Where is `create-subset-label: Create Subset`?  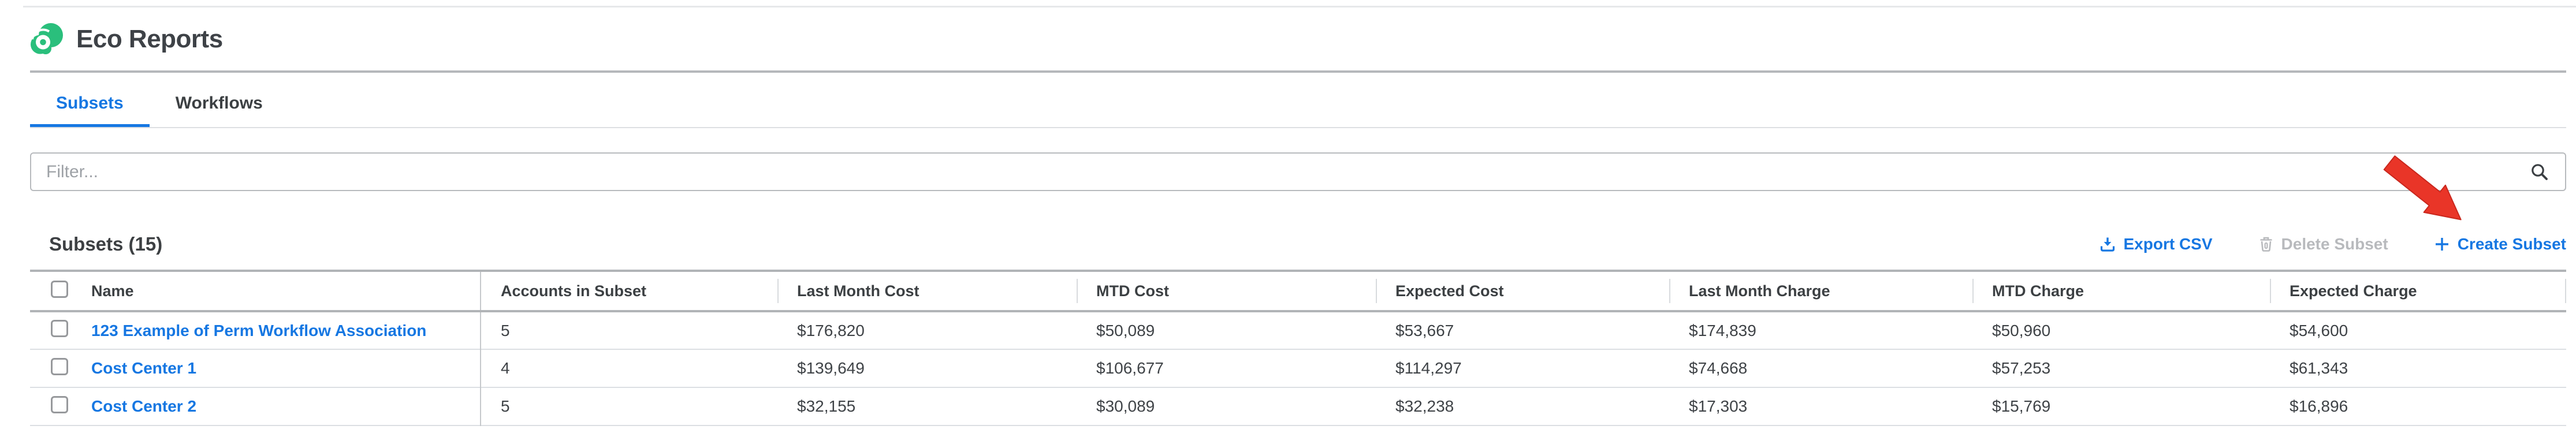
create-subset-label: Create Subset is located at coordinates (2511, 244).